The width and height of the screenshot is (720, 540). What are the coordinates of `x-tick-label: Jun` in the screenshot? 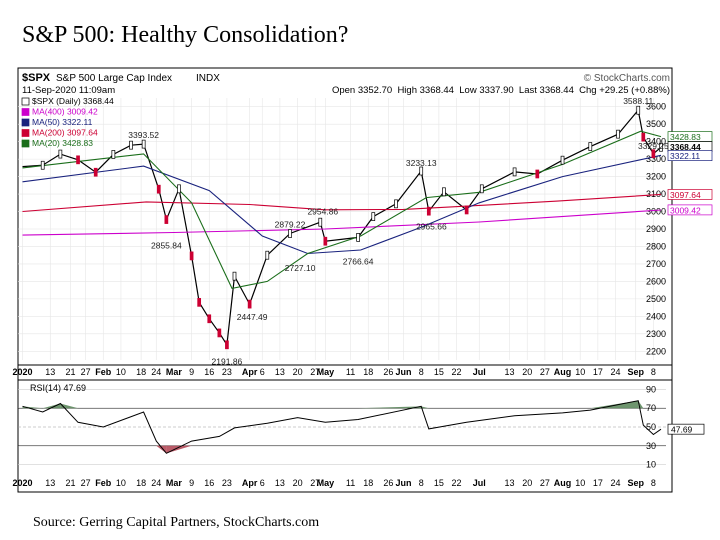 It's located at (404, 483).